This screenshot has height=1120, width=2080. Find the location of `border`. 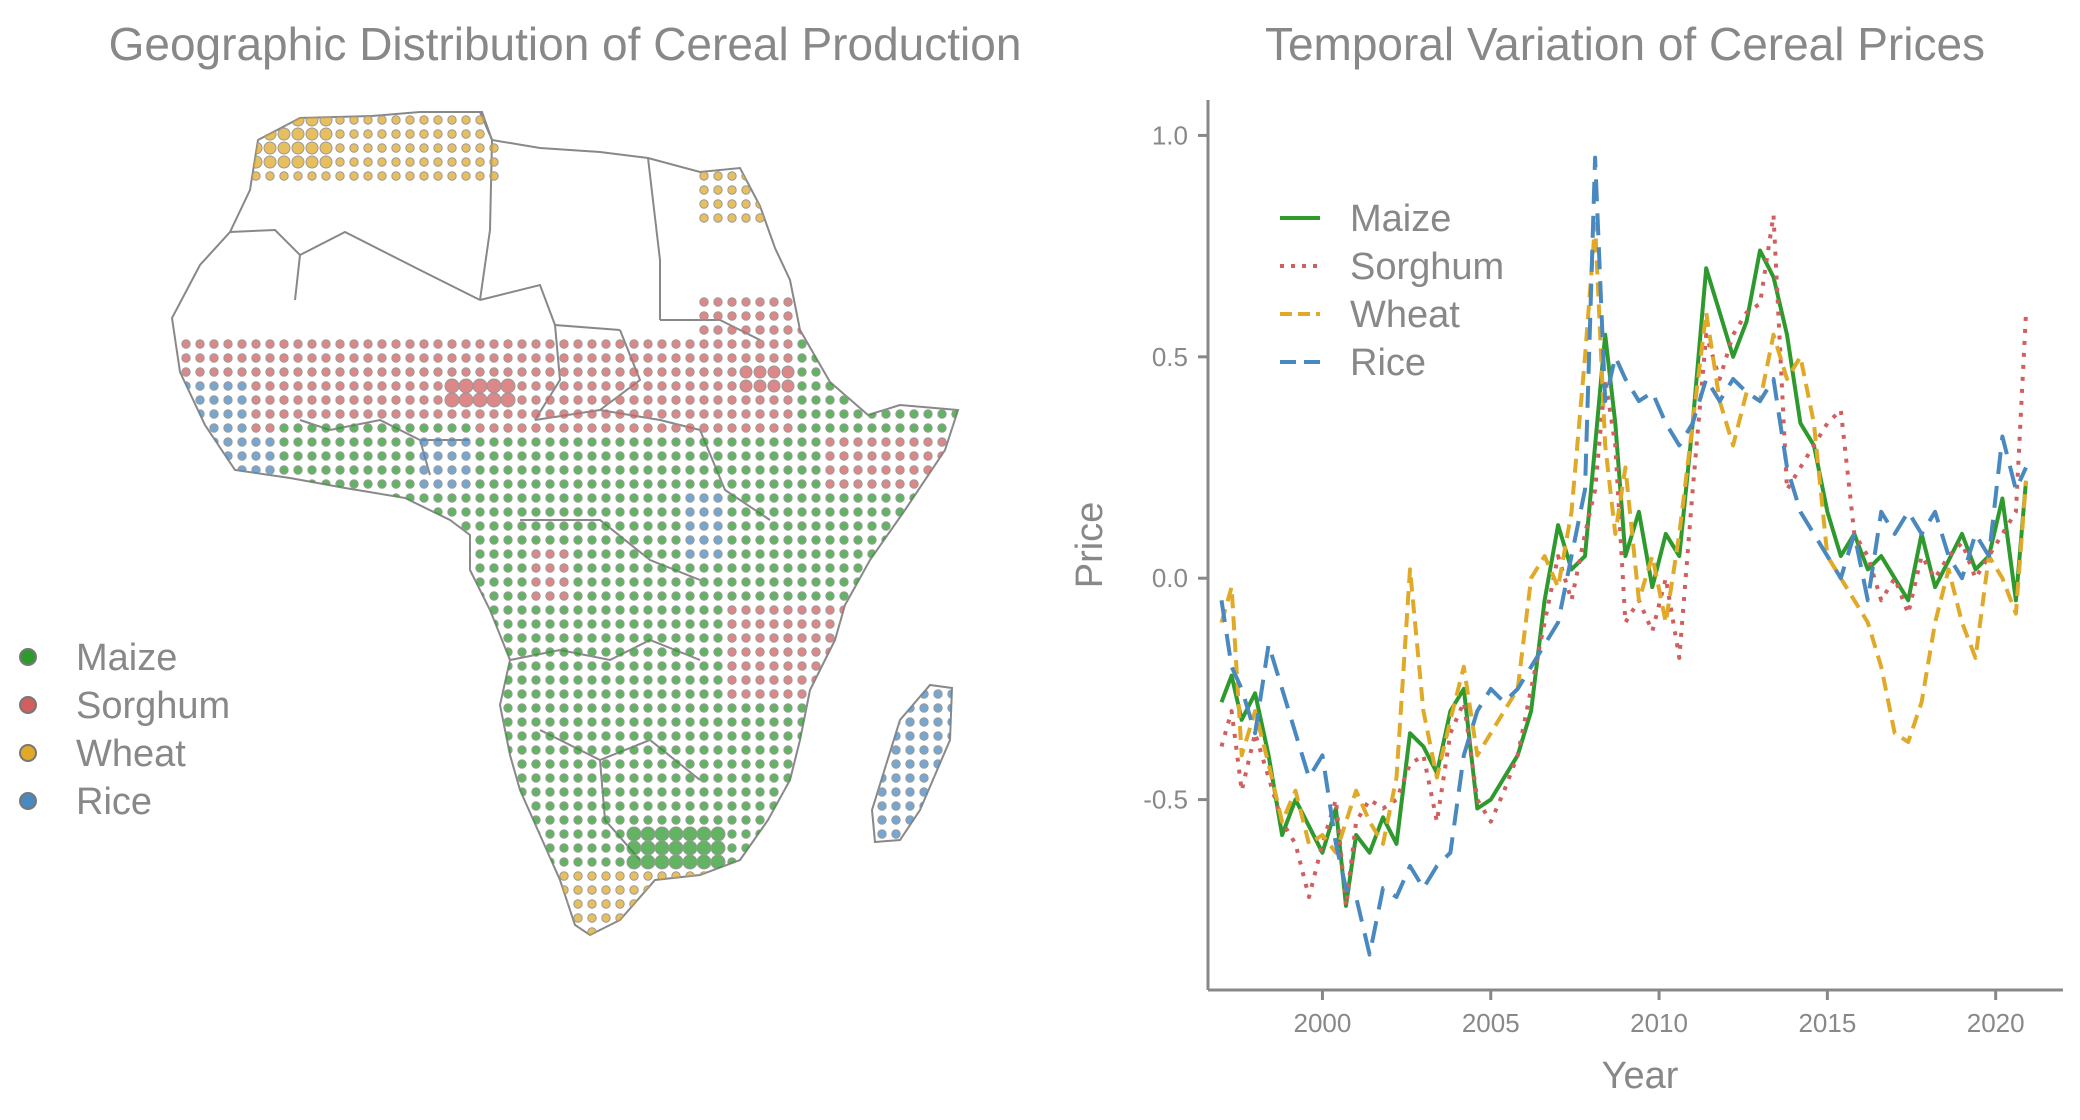

border is located at coordinates (605, 650).